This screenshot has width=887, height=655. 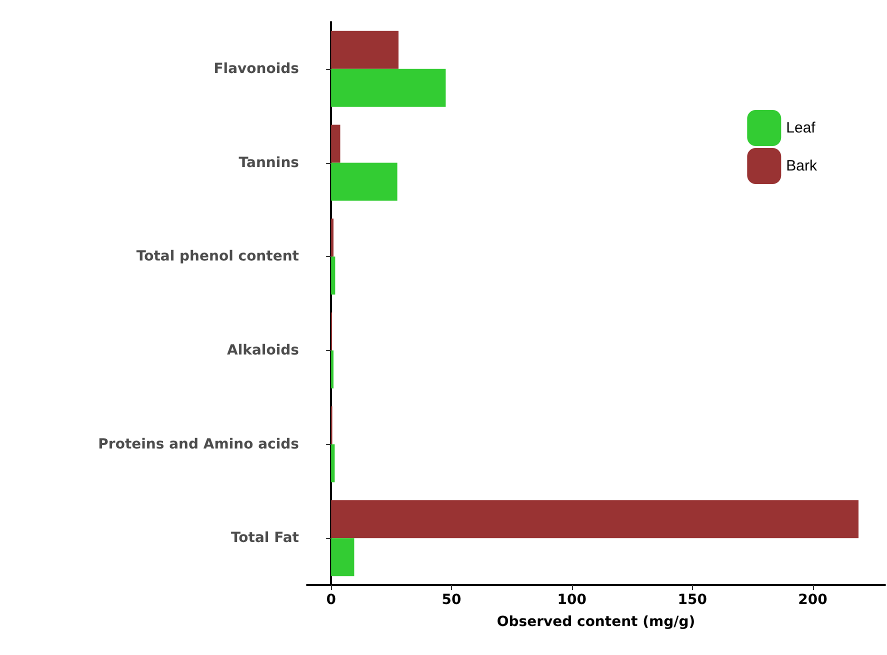 I want to click on legend-label: Bark, so click(x=802, y=166).